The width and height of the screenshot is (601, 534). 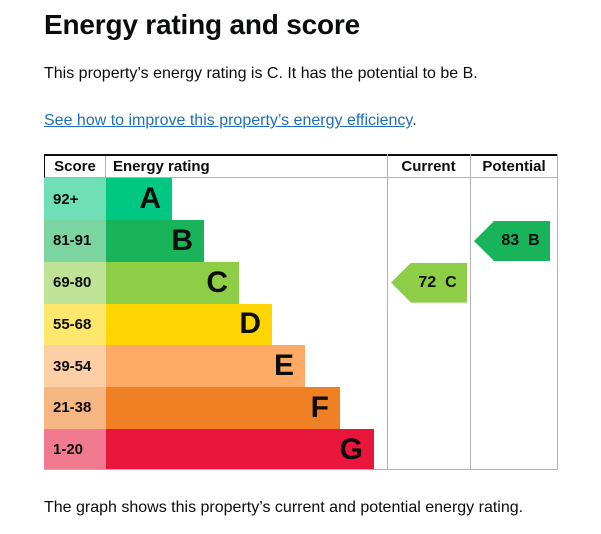 What do you see at coordinates (189, 324) in the screenshot?
I see `band-bar: D` at bounding box center [189, 324].